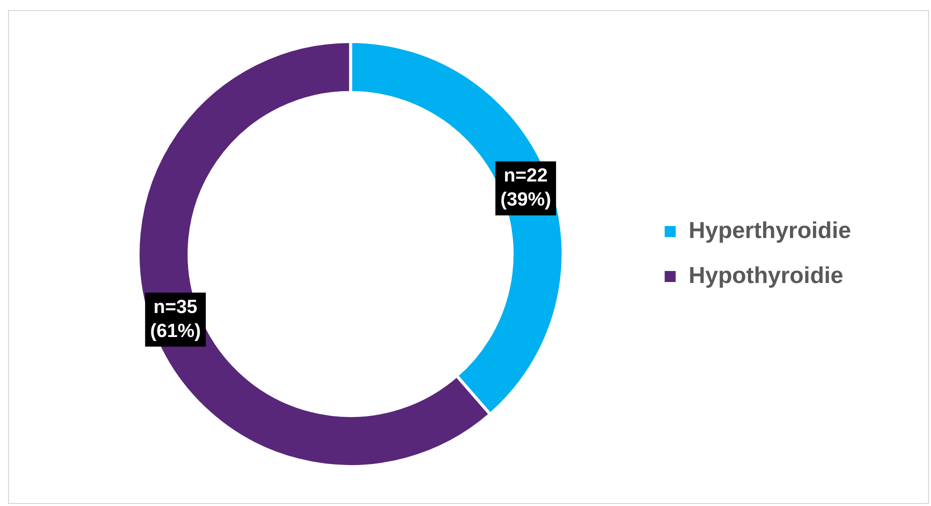 This screenshot has height=506, width=931. What do you see at coordinates (766, 275) in the screenshot?
I see `legend-label: Hypothyroidie` at bounding box center [766, 275].